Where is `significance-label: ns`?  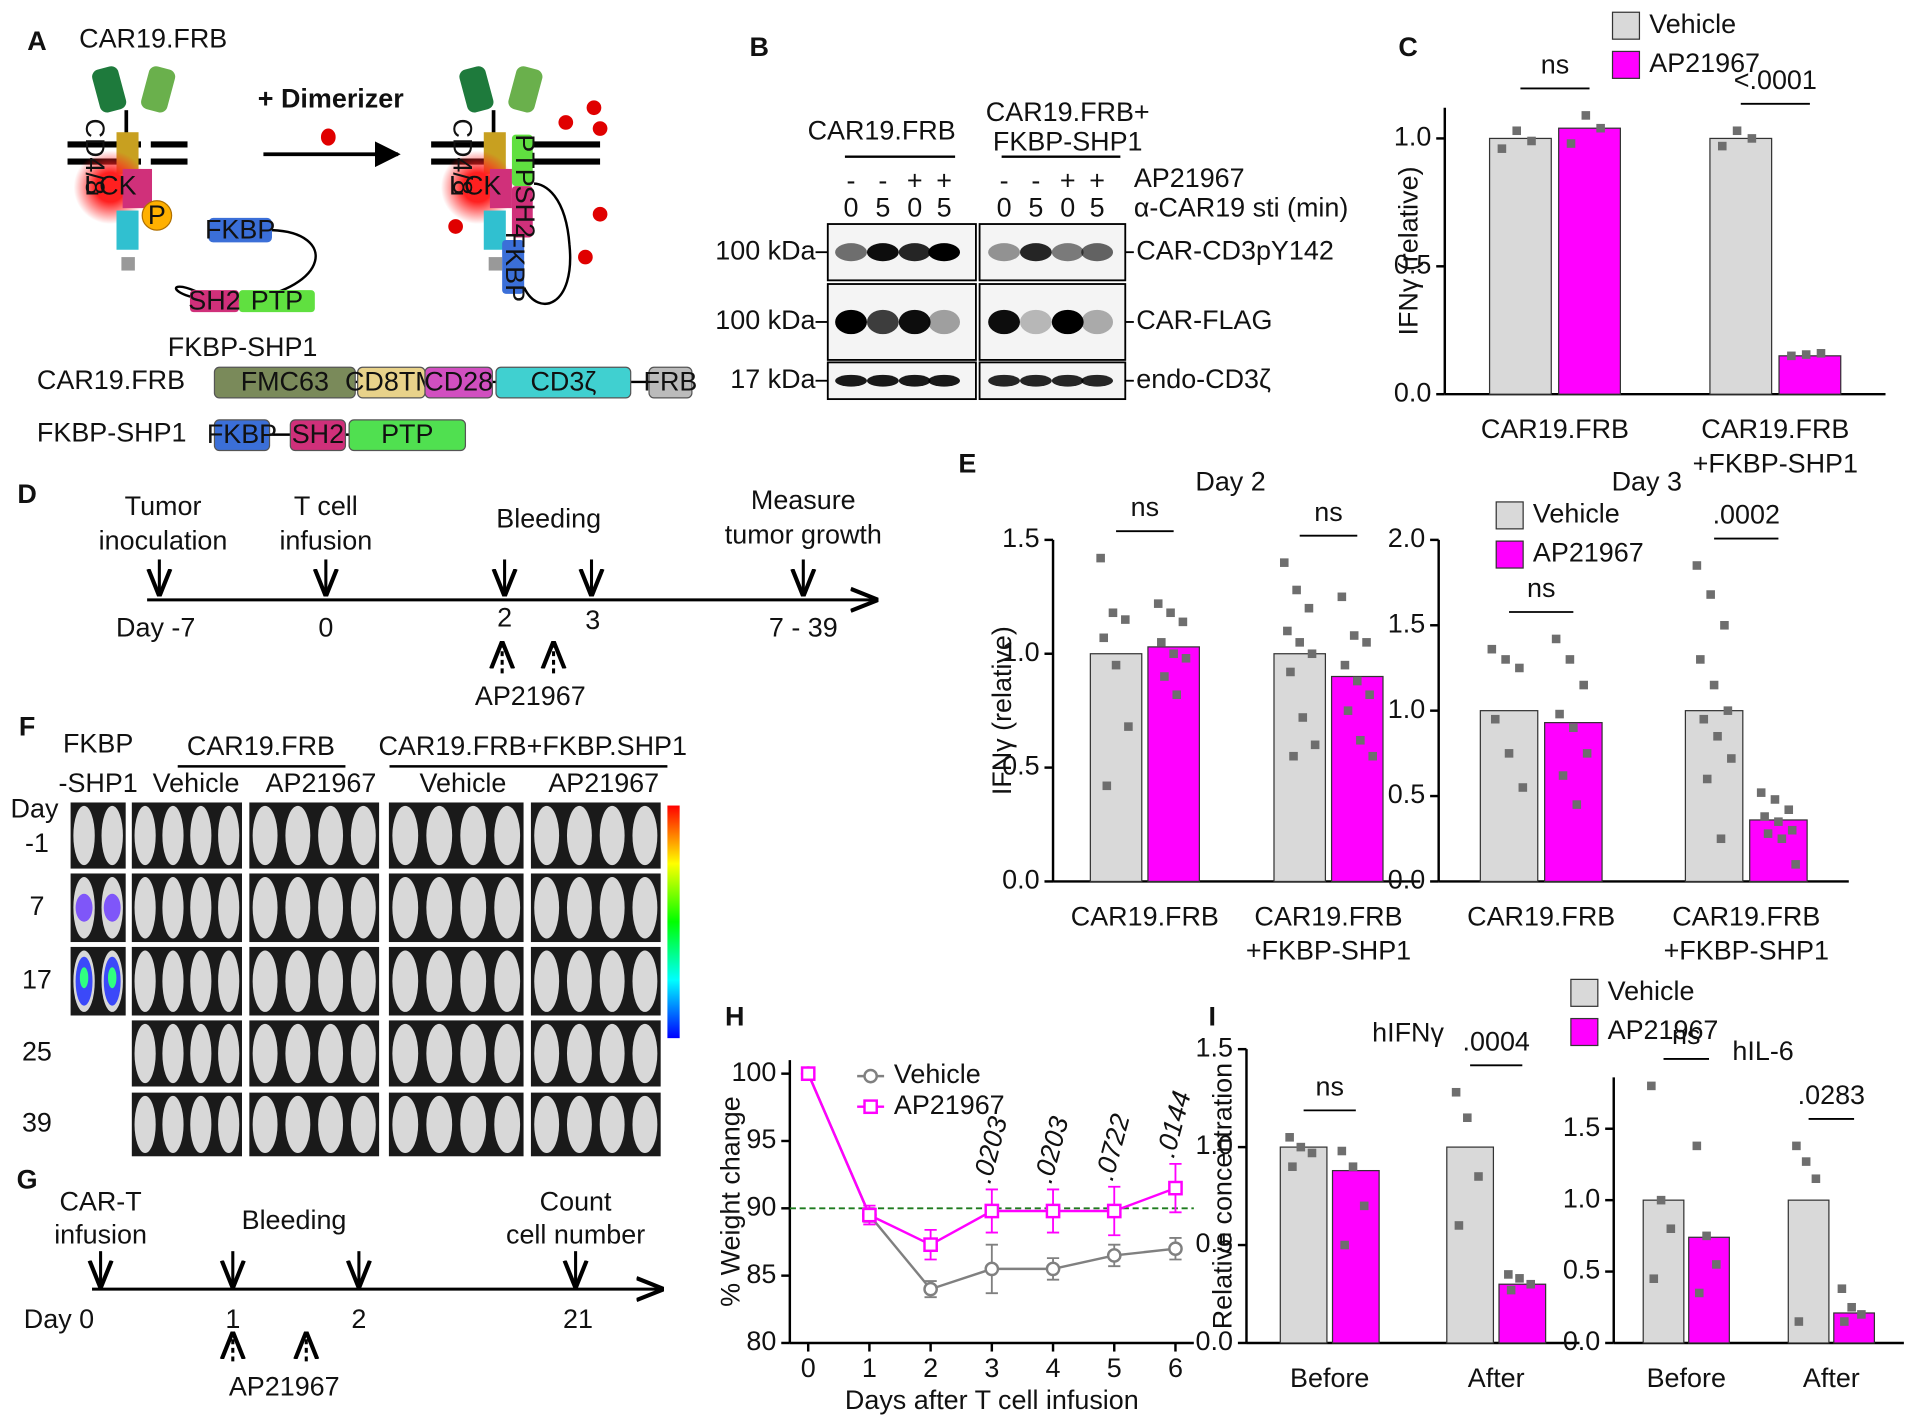 significance-label: ns is located at coordinates (1686, 1035).